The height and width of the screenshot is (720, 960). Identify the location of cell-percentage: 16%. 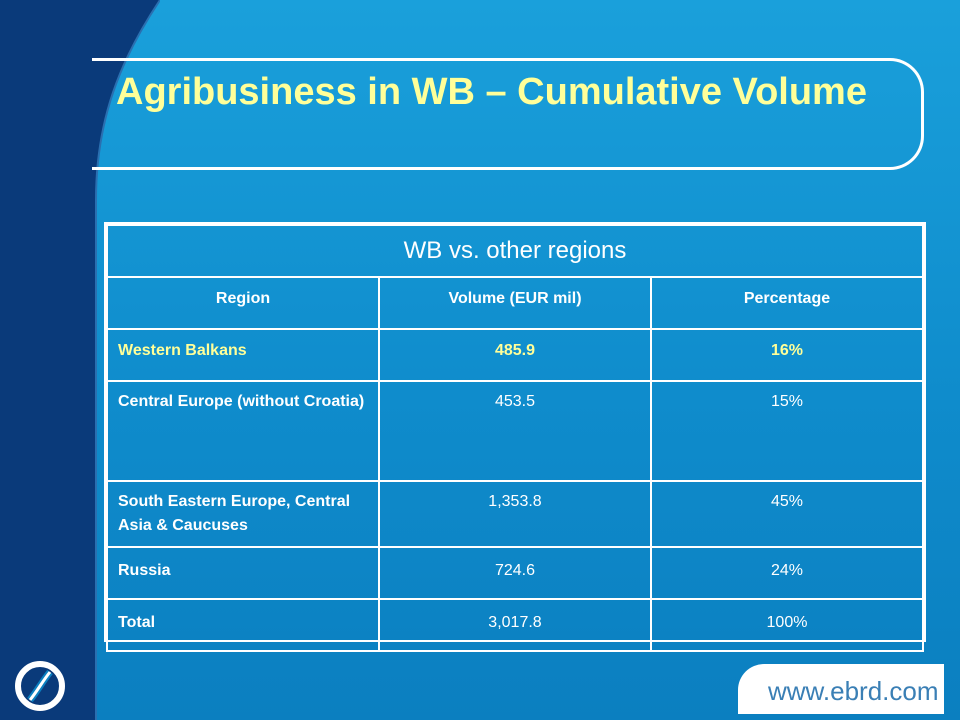
(787, 355).